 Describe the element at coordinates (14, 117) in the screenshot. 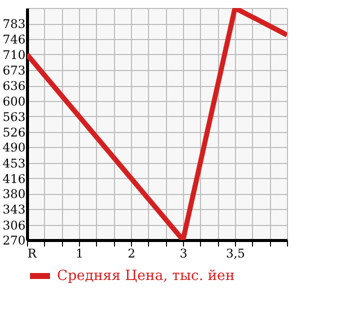

I see `y-tick-label: 563` at that location.